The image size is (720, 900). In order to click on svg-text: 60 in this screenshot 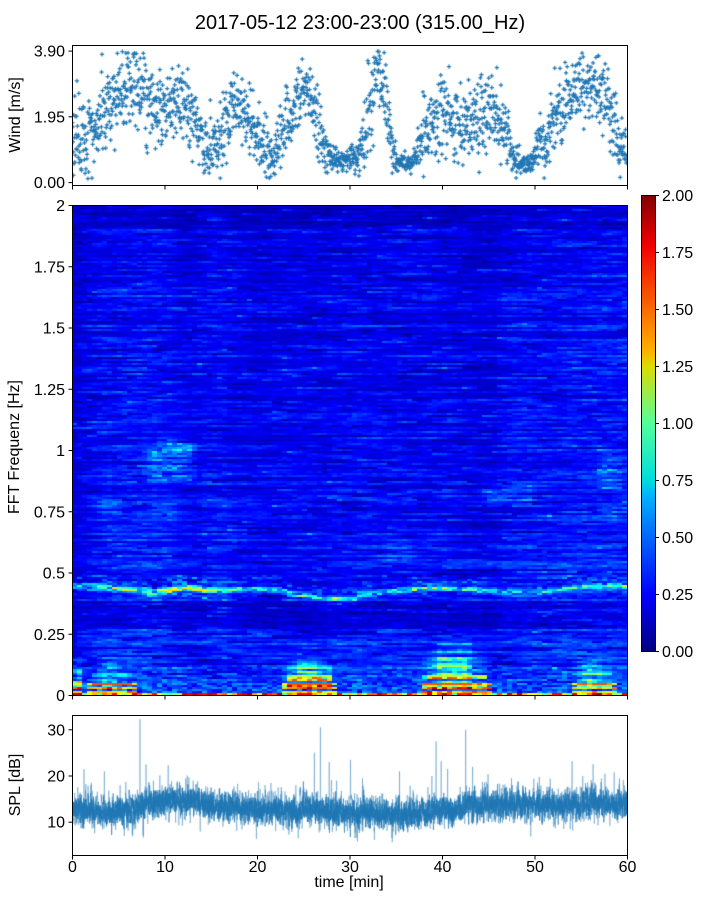, I will do `click(628, 867)`.